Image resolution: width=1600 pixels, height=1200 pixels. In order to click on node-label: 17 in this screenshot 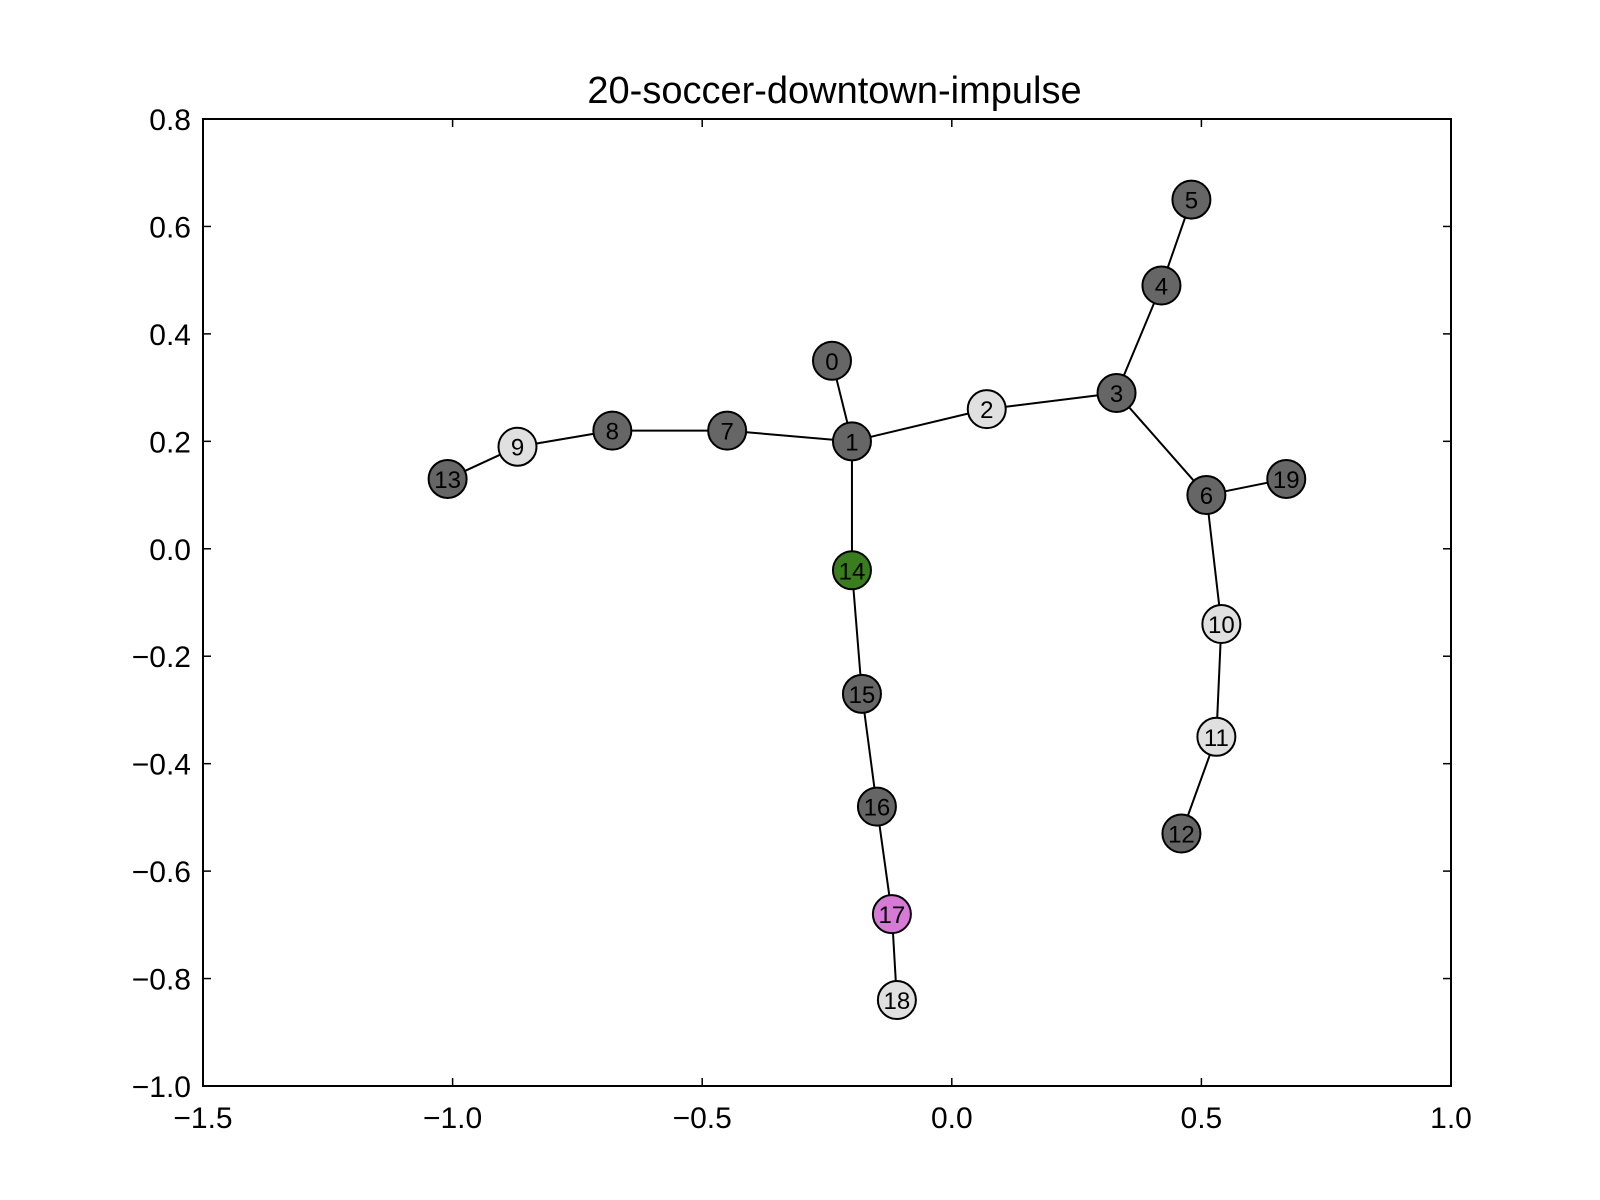, I will do `click(892, 915)`.